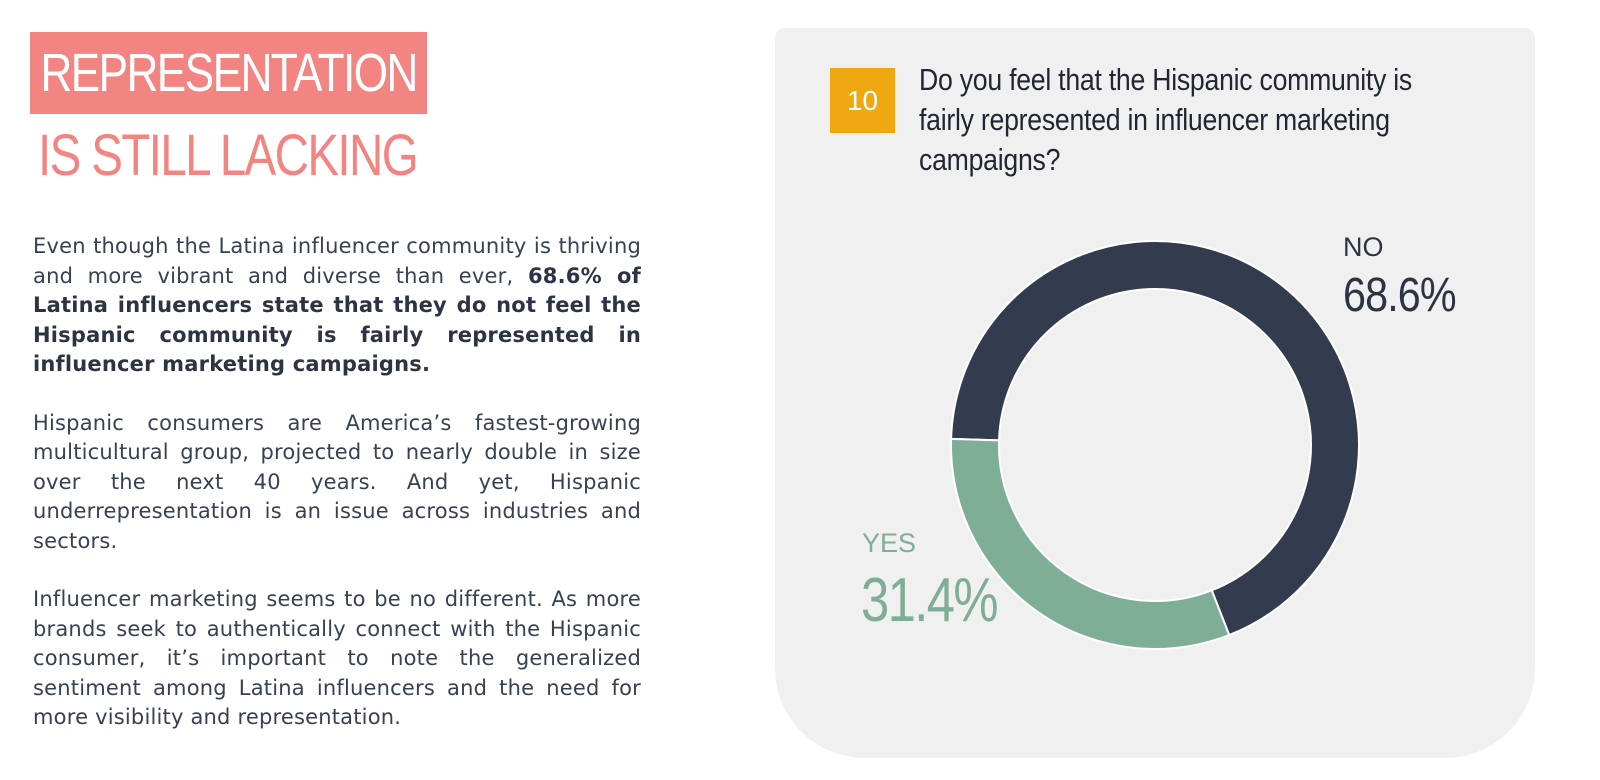  I want to click on headline-line-1: REPRESENTATION, so click(229, 73).